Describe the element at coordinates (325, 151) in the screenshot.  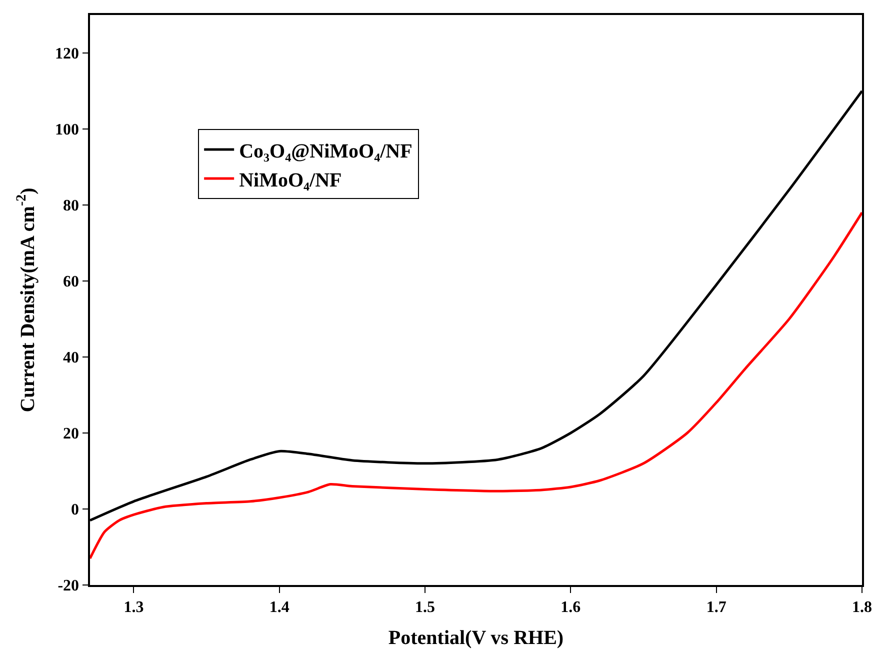
I see `legend-label: Co₃O₄@NiMoO₄/NF` at that location.